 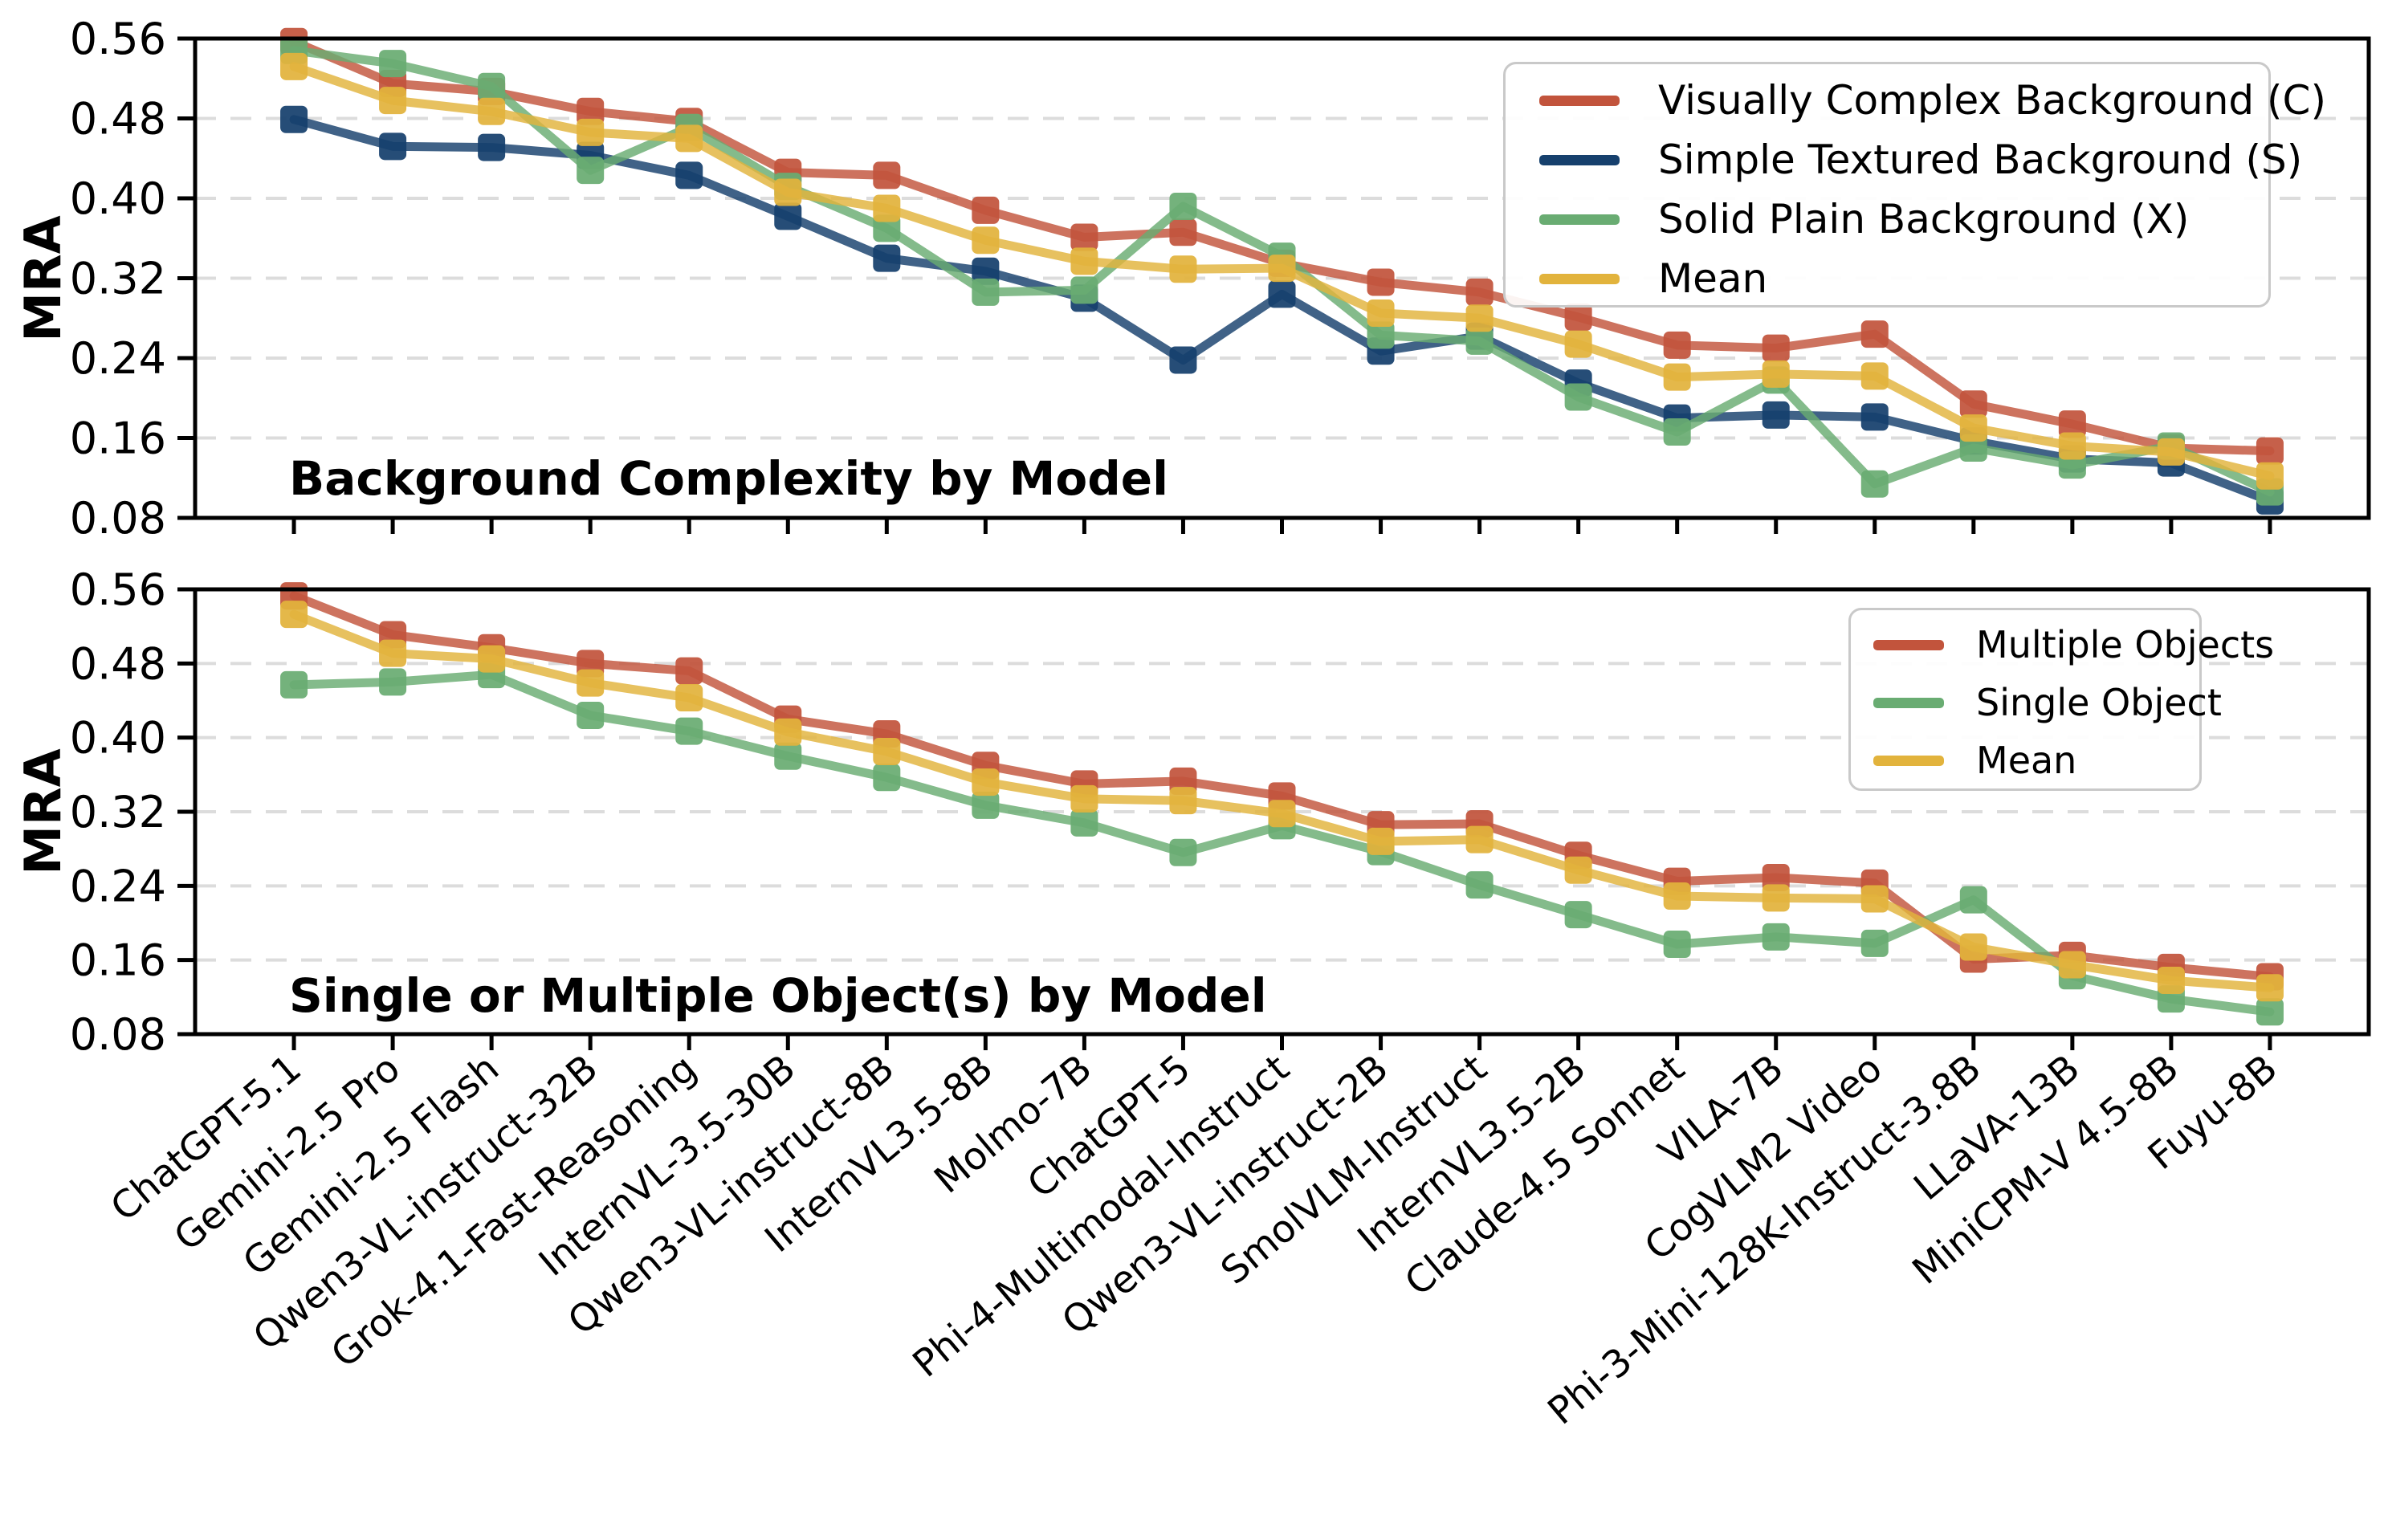 I want to click on legend-item-single-object: Single Object, so click(x=2048, y=702).